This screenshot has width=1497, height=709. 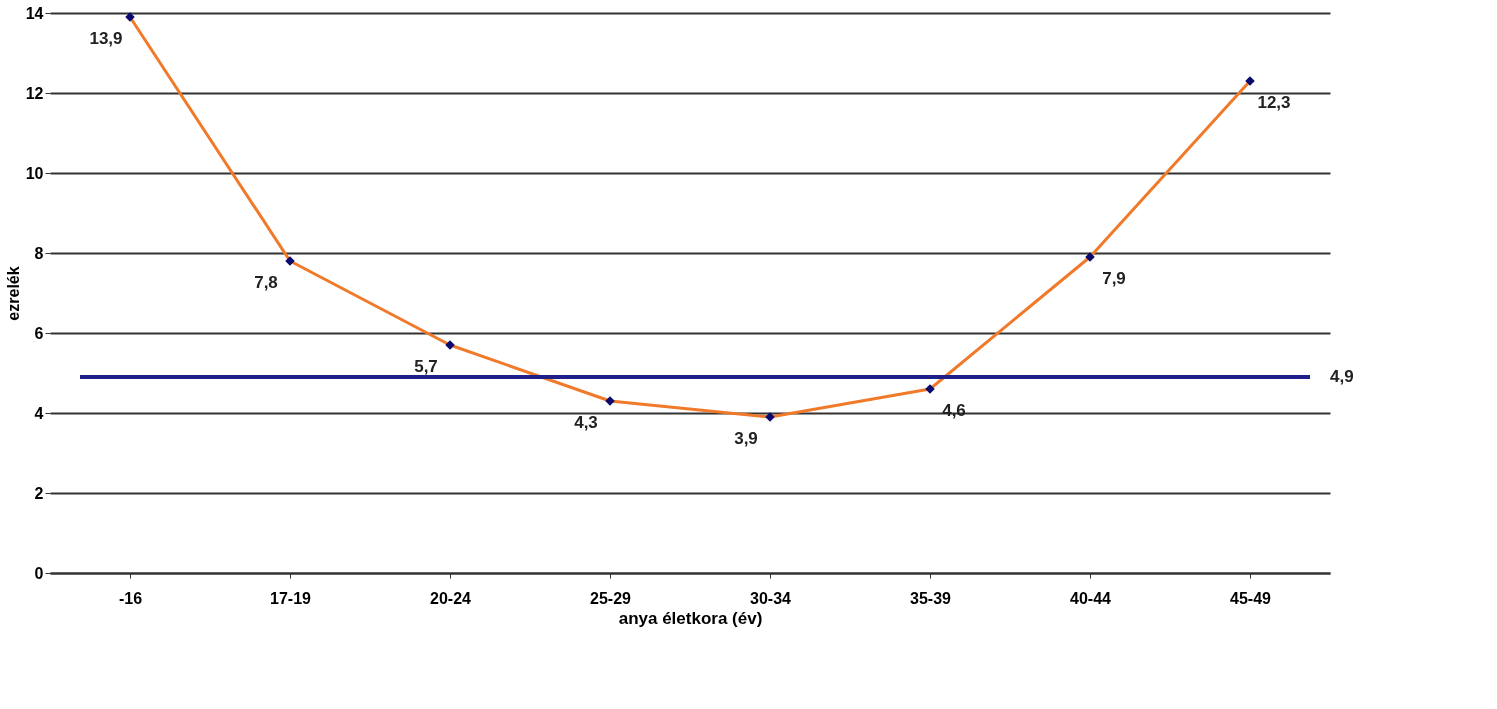 I want to click on data-label: 5,7, so click(x=426, y=366).